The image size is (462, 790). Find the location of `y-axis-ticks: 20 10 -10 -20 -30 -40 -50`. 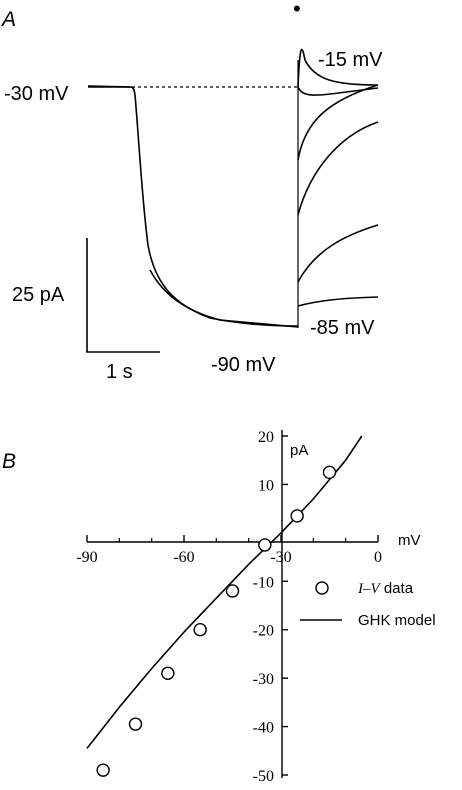

y-axis-ticks: 20 10 -10 -20 -30 -40 -50 is located at coordinates (270, 607).